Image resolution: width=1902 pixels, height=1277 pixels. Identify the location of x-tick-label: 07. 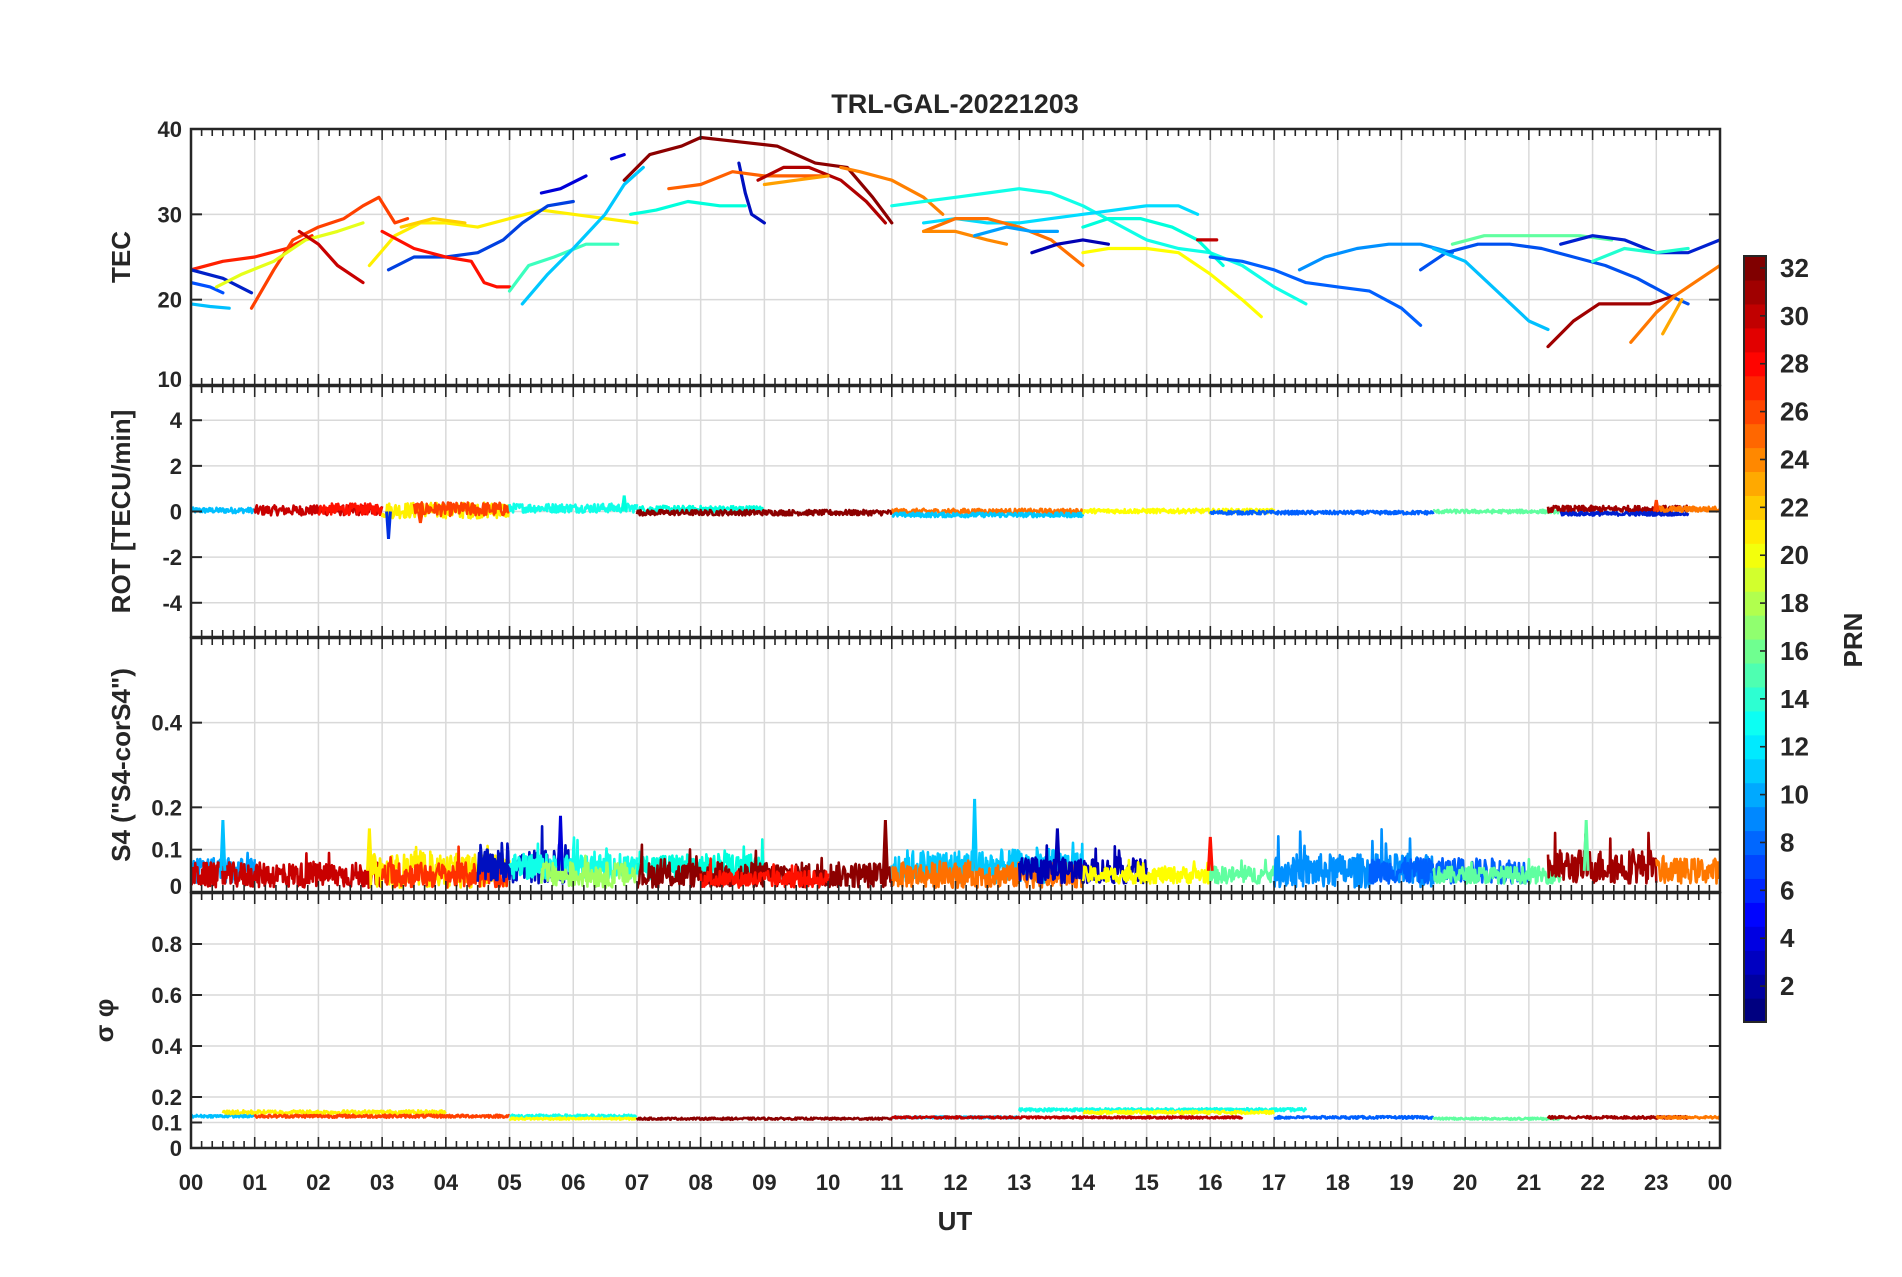
(637, 1182).